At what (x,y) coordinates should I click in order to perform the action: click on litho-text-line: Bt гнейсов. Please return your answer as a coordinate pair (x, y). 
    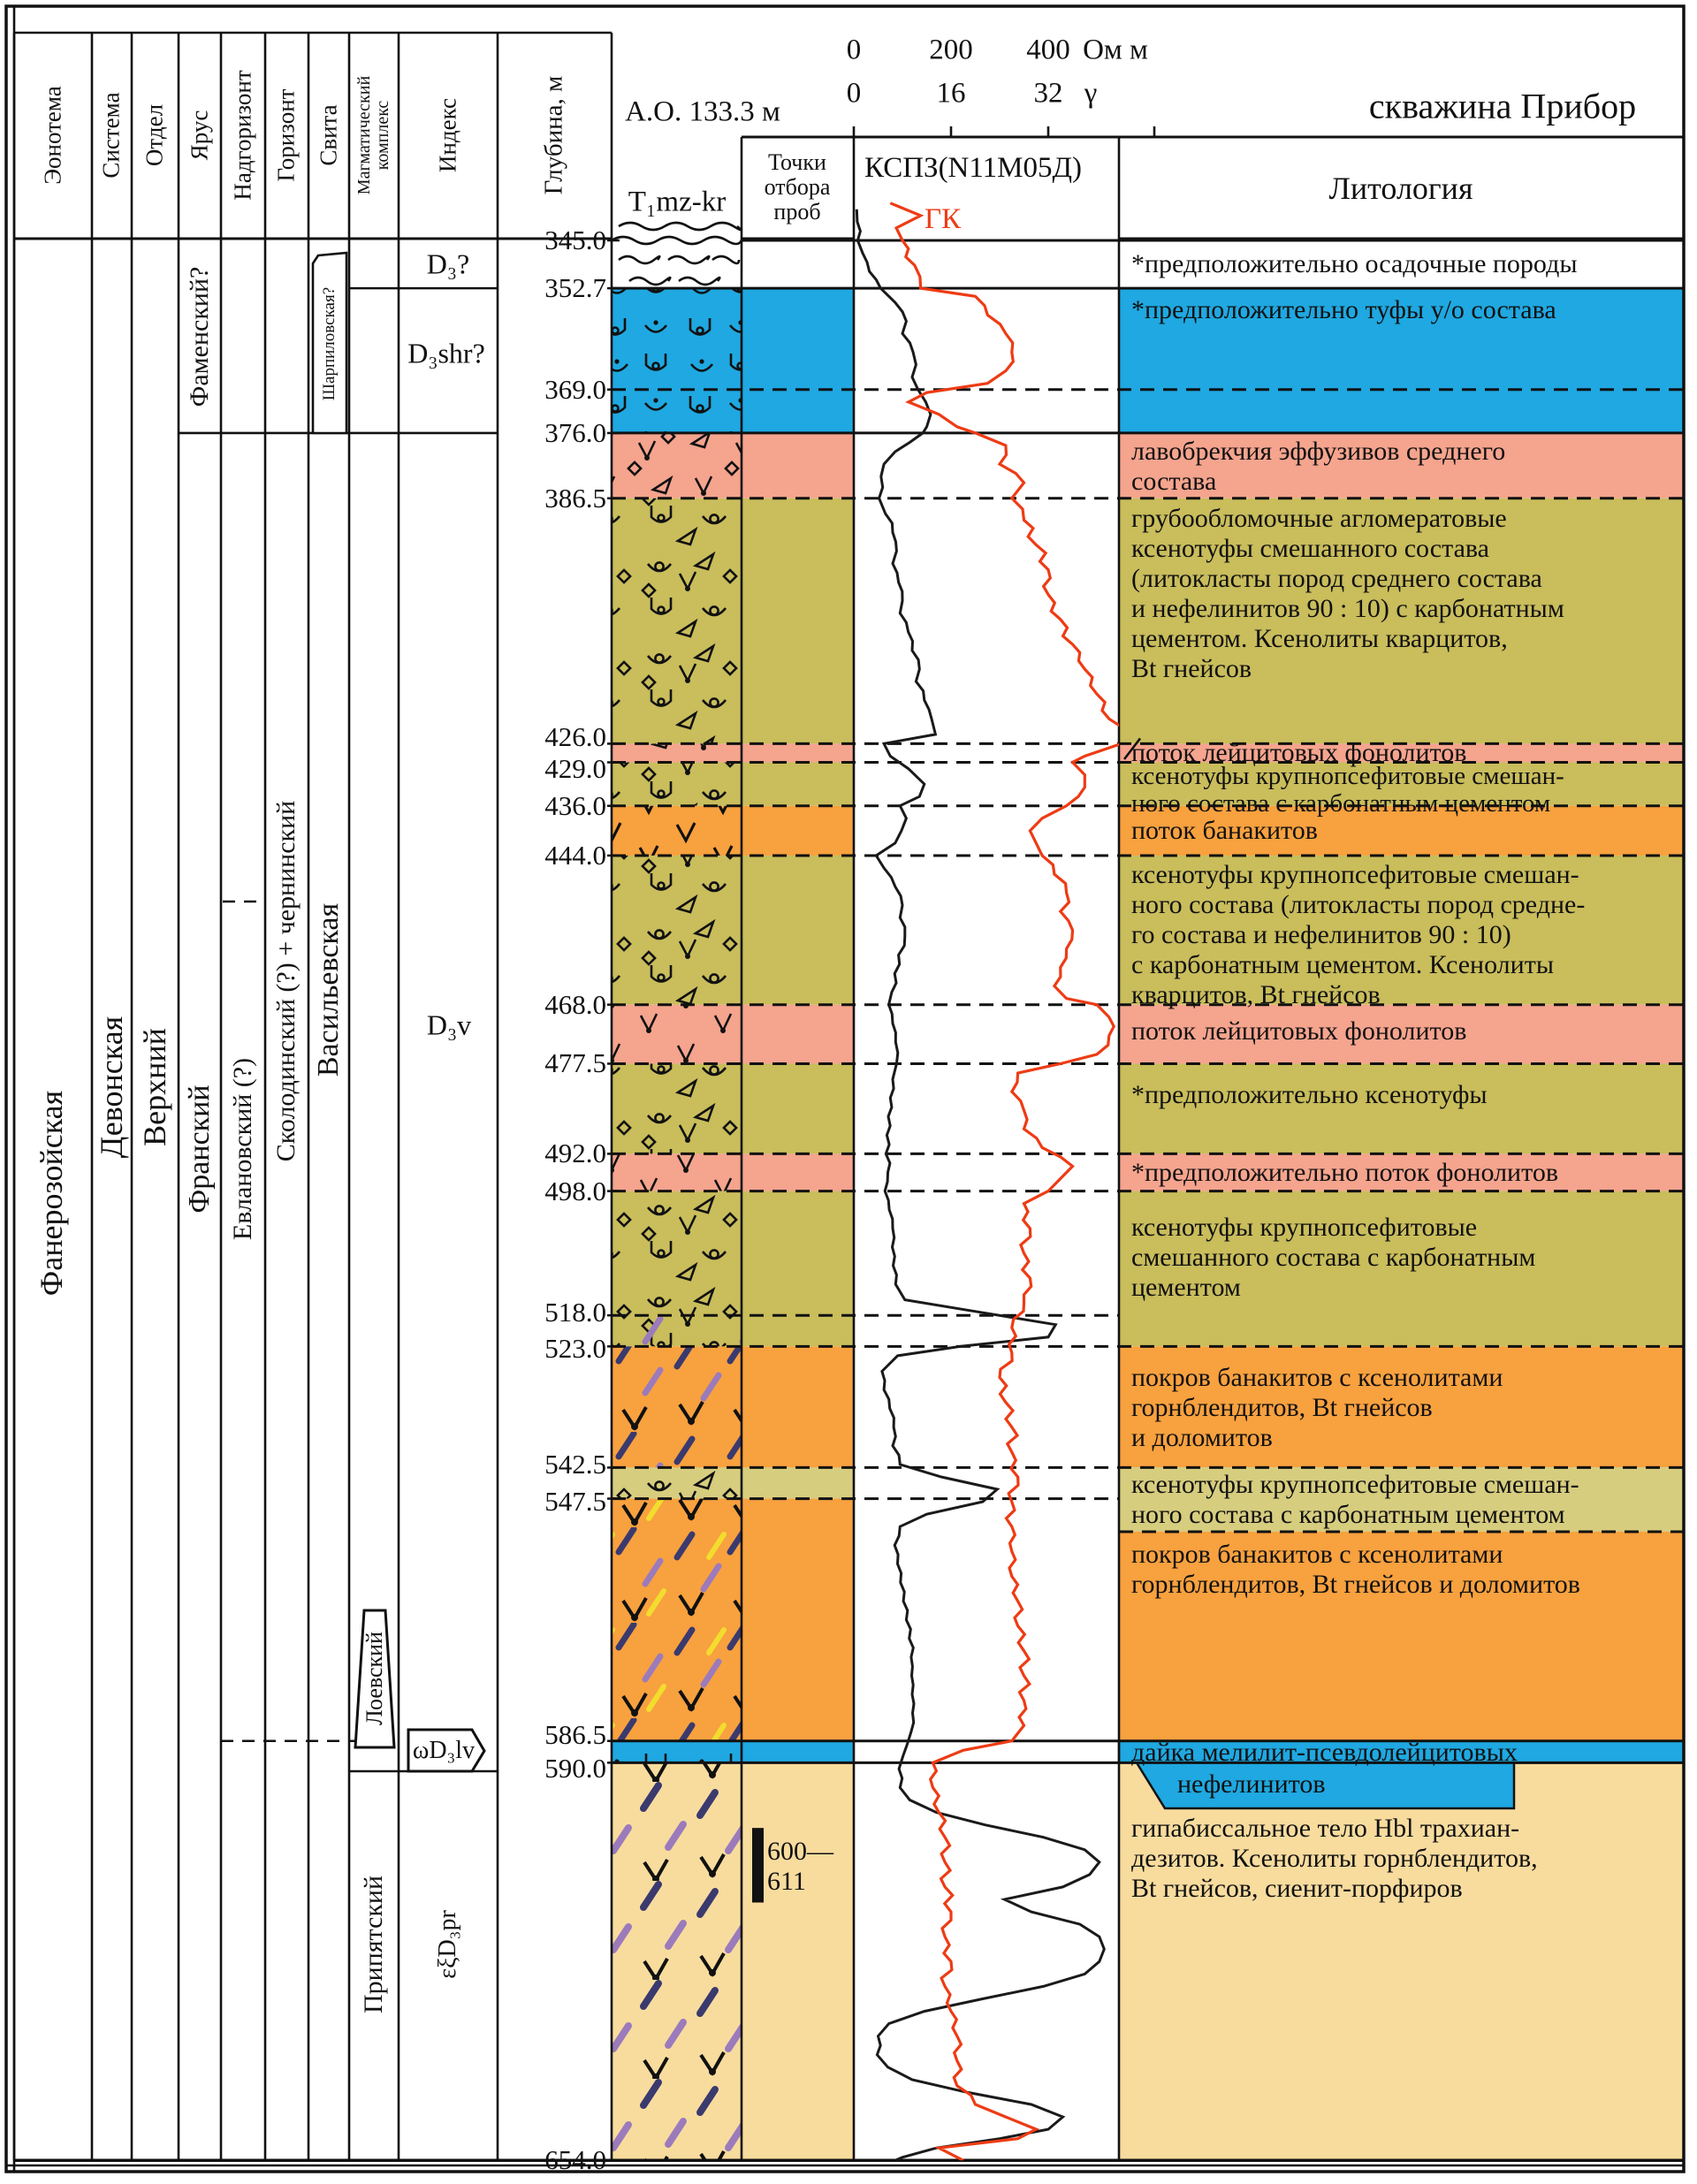
    Looking at the image, I should click on (1191, 668).